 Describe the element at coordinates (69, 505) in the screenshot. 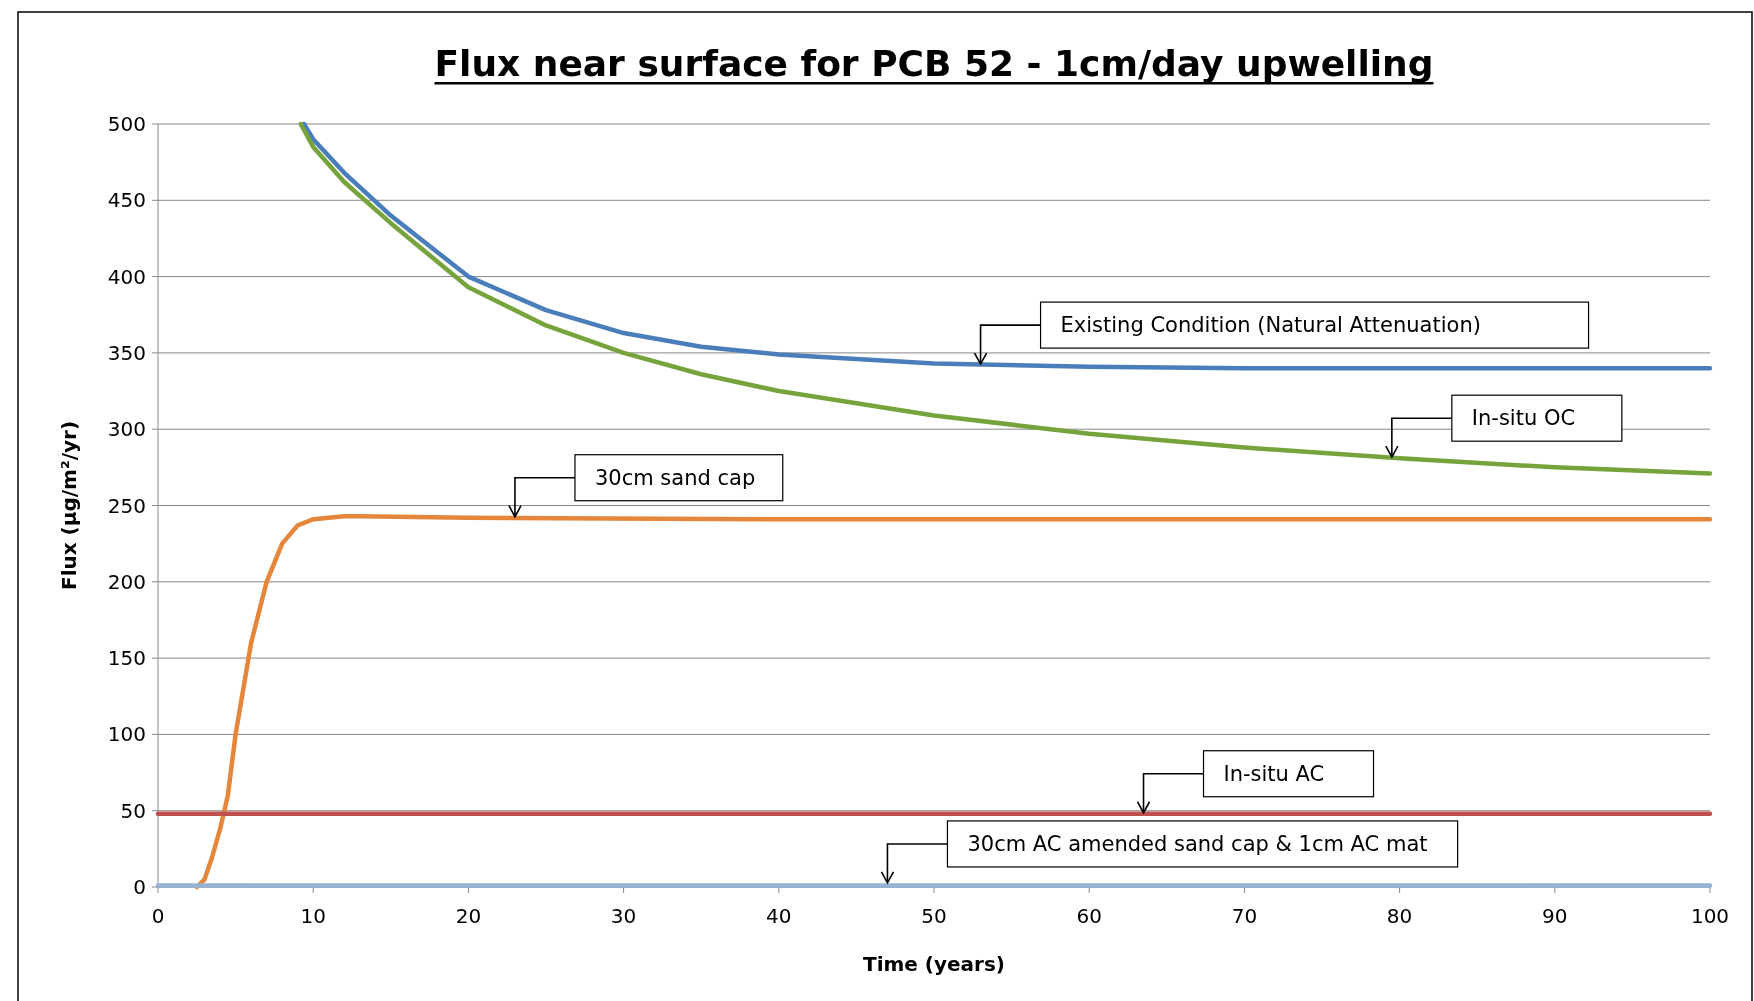

I see `y-axis-title: Flux (µg/m²/yr)` at that location.